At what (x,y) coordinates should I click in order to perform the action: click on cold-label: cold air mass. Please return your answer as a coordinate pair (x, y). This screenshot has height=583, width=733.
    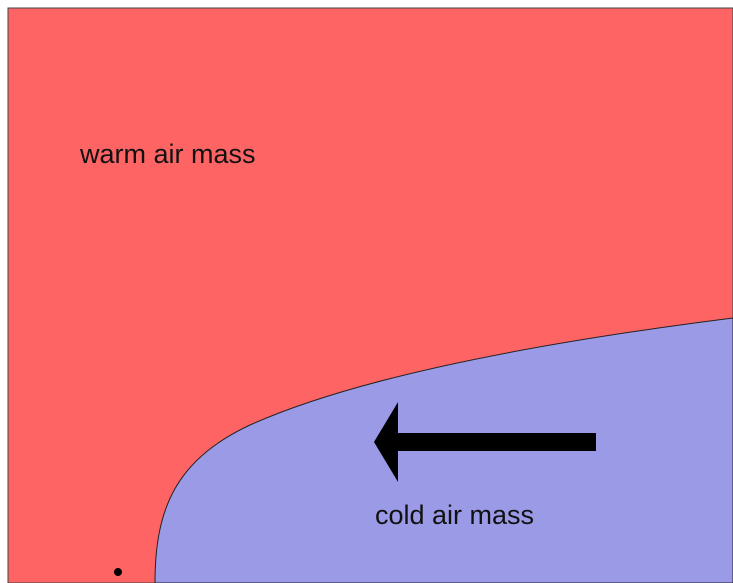
    Looking at the image, I should click on (454, 515).